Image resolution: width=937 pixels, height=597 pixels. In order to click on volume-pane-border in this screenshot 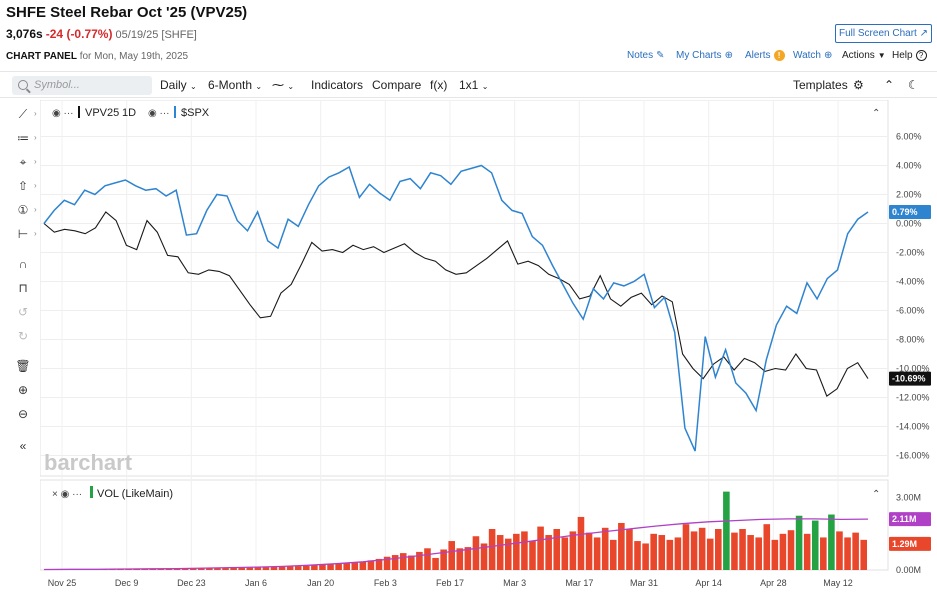, I will do `click(464, 525)`.